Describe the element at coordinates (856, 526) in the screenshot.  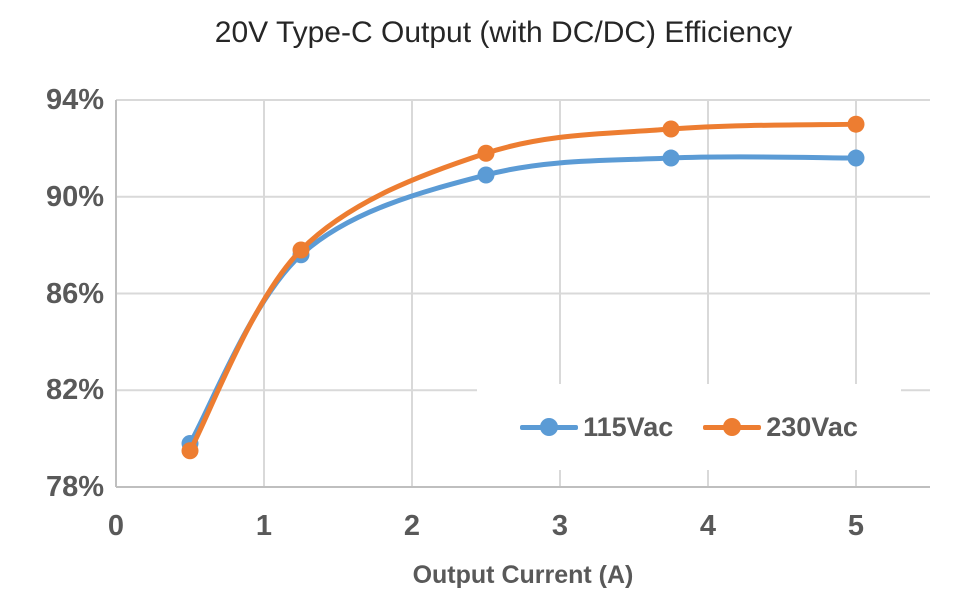
I see `x-tick-label: 5` at that location.